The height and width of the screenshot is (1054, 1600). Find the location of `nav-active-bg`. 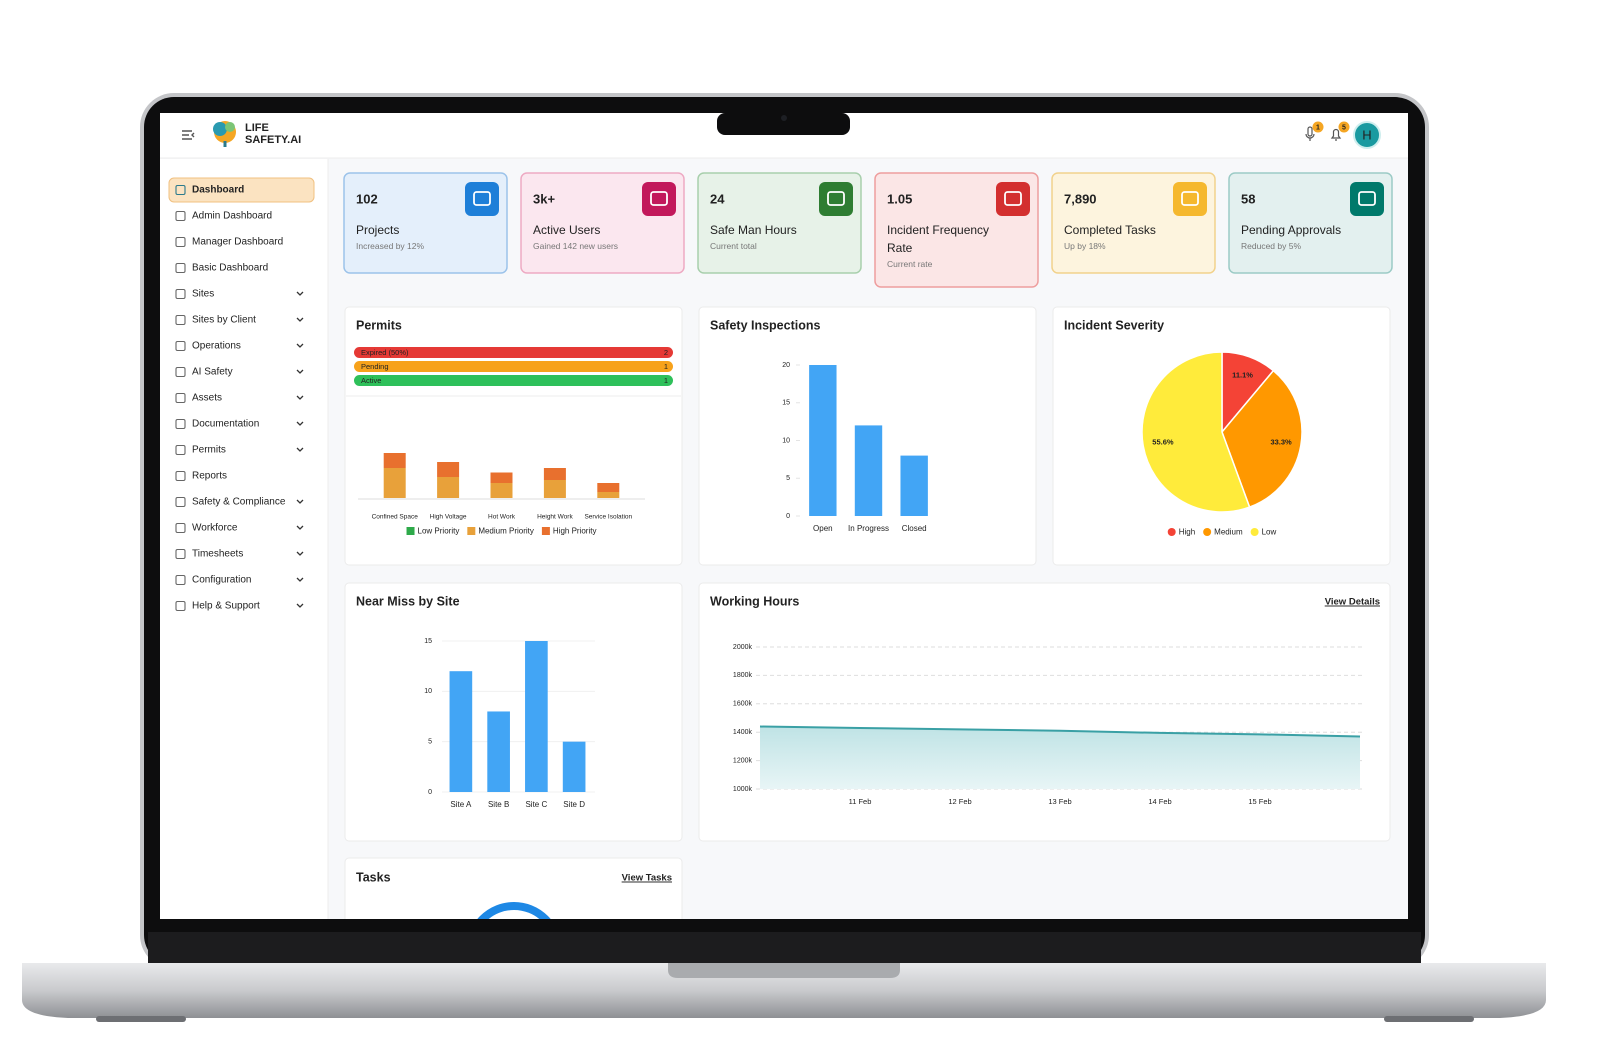

nav-active-bg is located at coordinates (241, 190).